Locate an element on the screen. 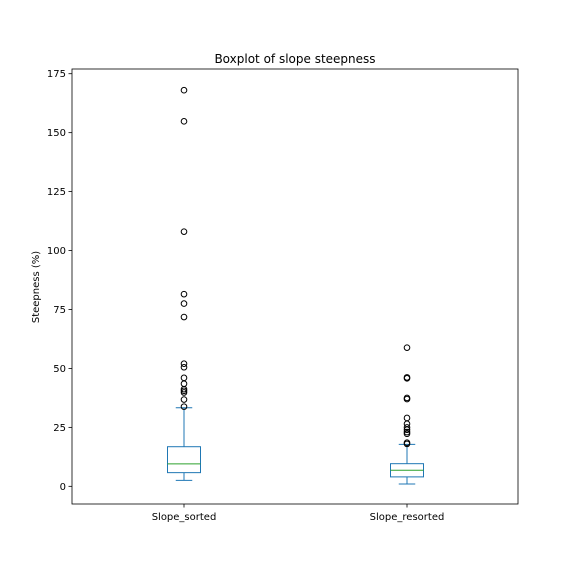 Image resolution: width=576 pixels, height=576 pixels. x-tick-label: Slope_resorted is located at coordinates (407, 517).